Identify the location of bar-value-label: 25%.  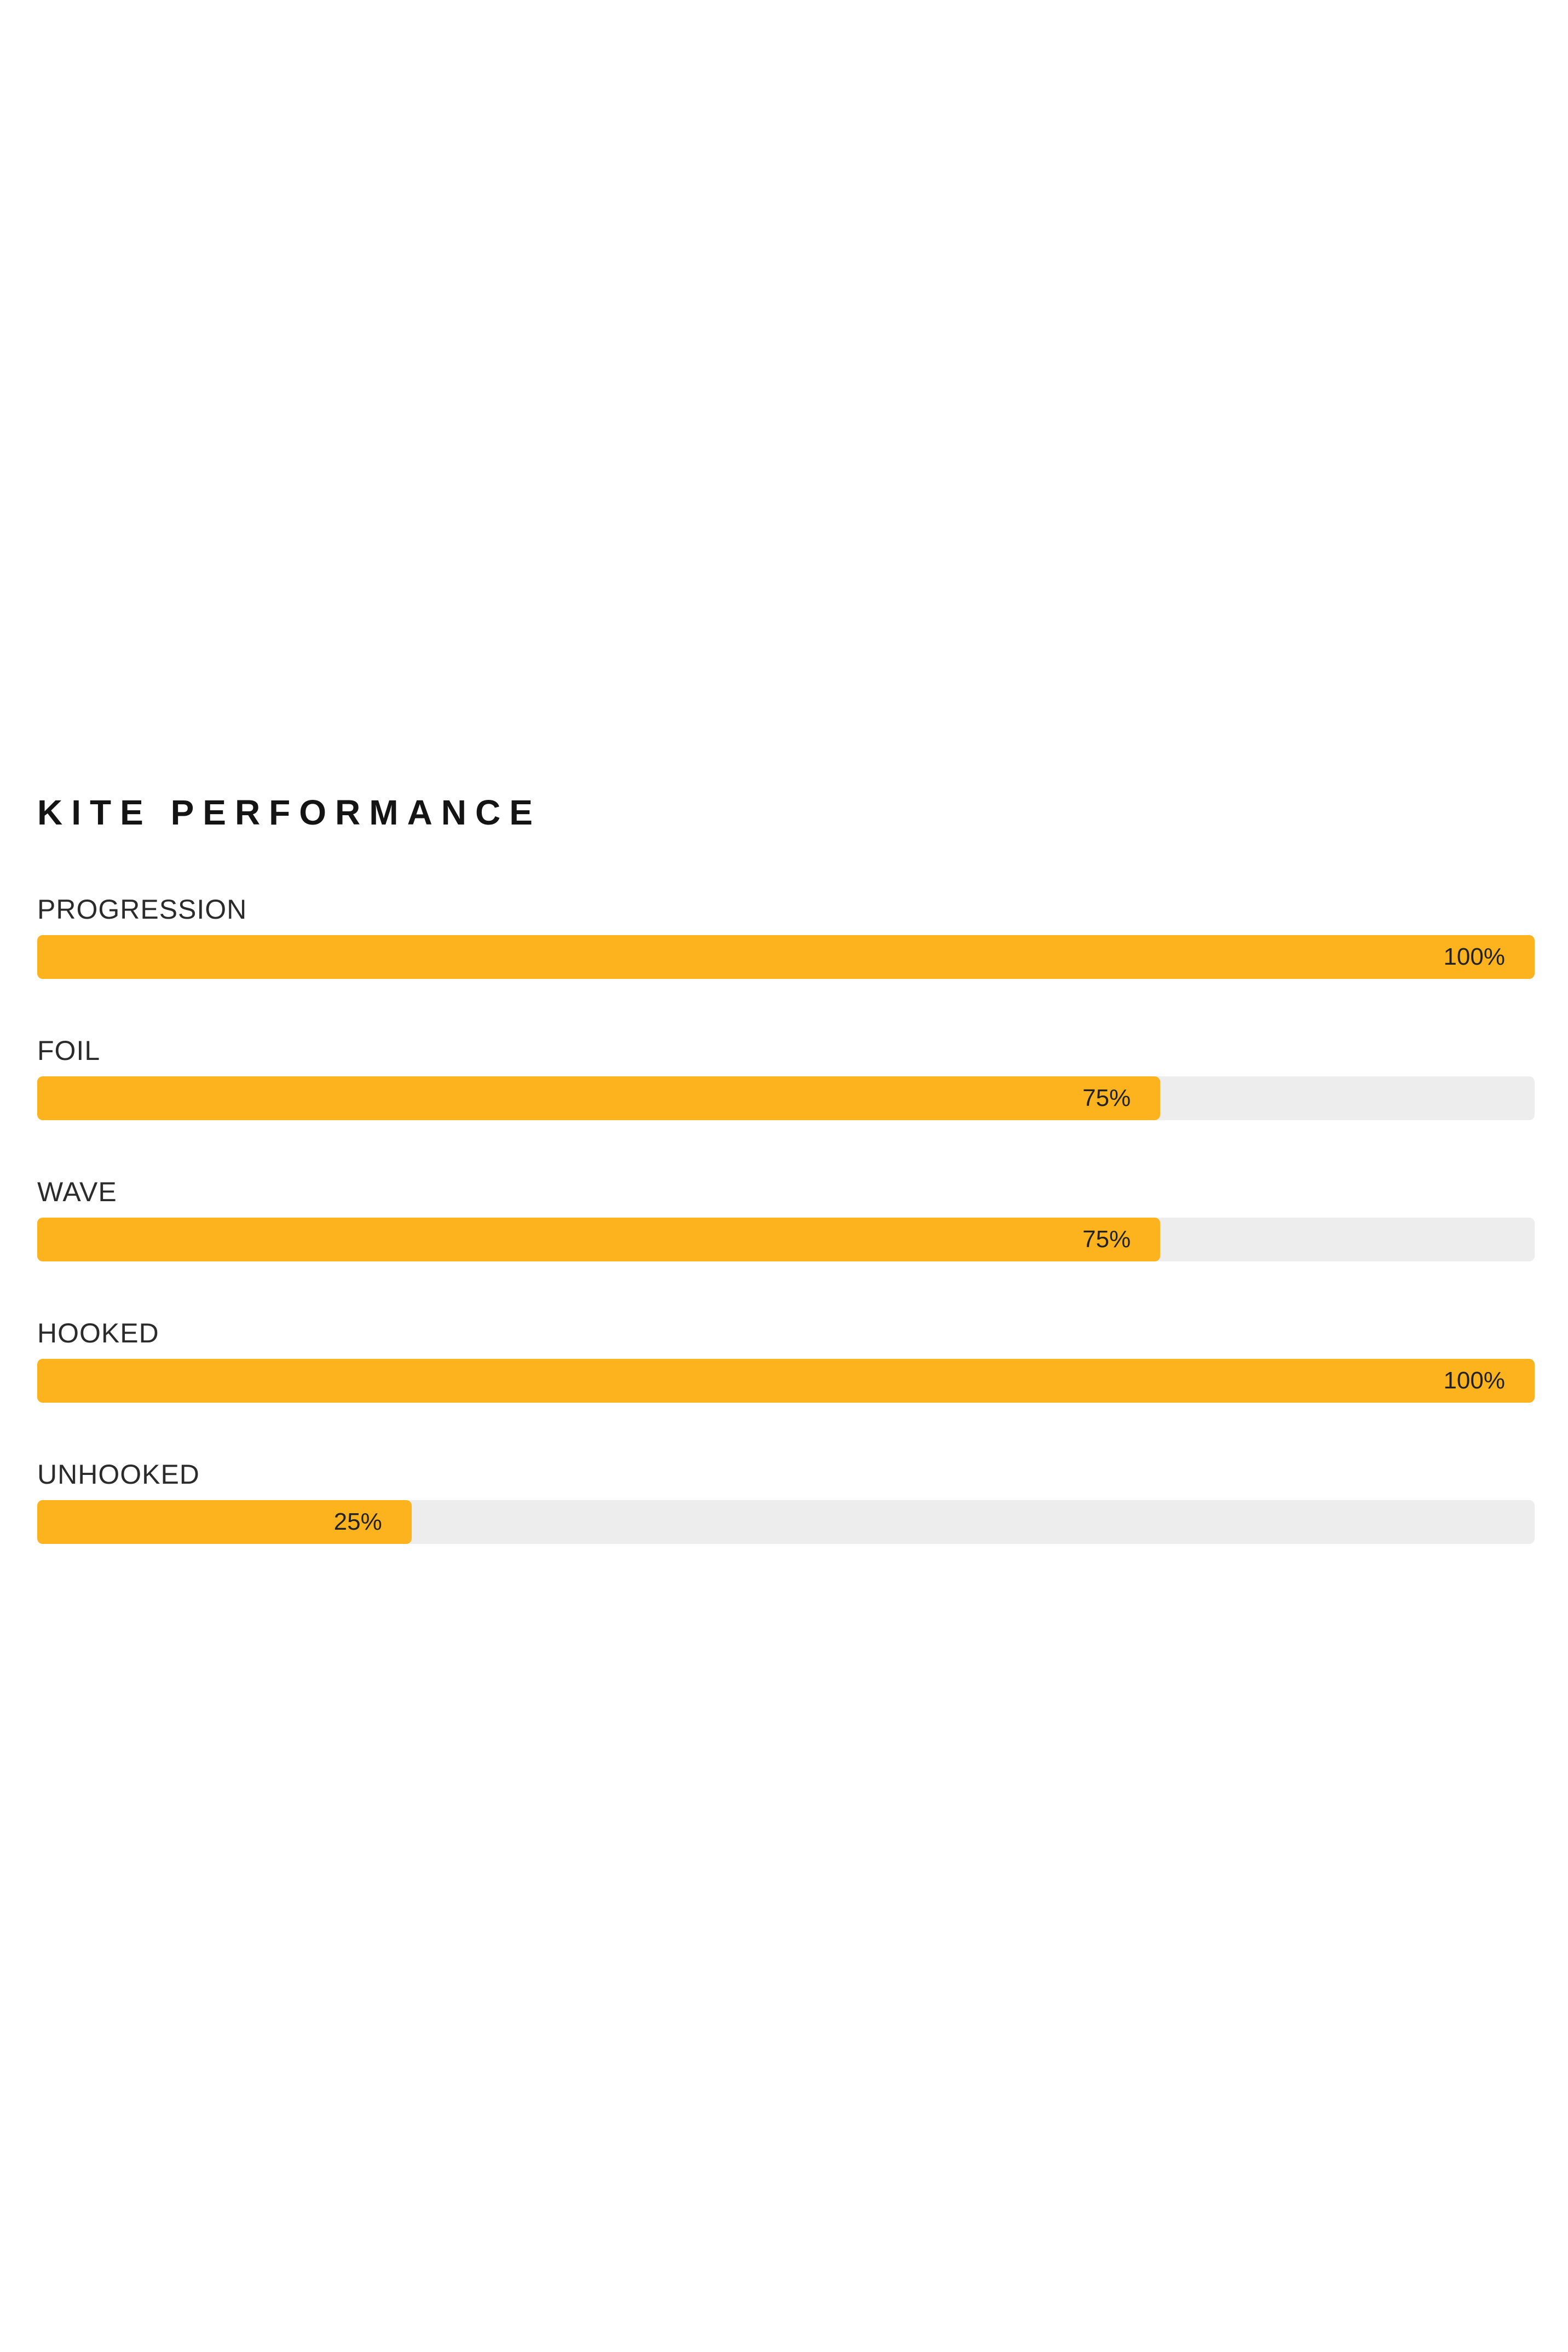
(357, 1521).